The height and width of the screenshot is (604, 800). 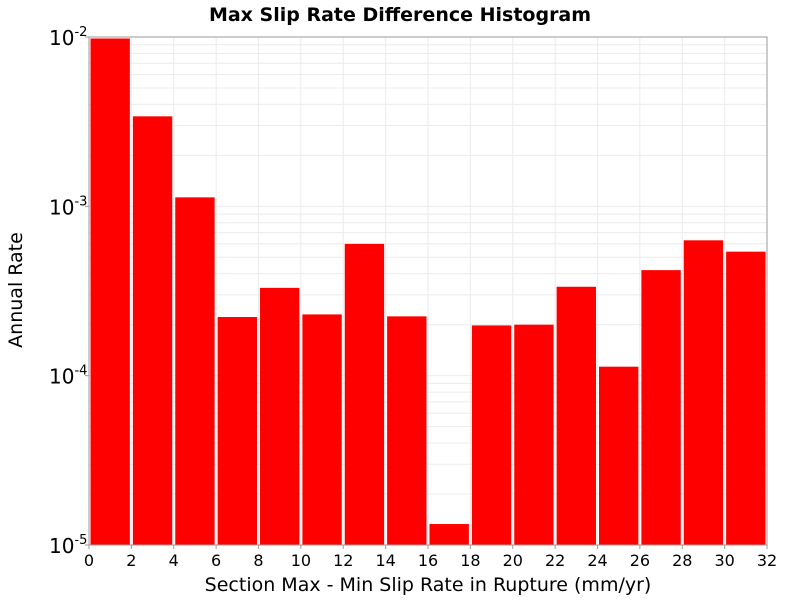 What do you see at coordinates (131, 560) in the screenshot?
I see `x-tick-label: 2` at bounding box center [131, 560].